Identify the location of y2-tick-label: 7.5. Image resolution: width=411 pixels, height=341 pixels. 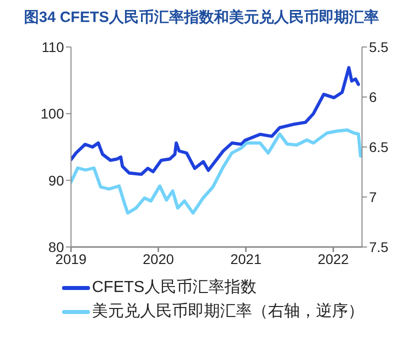
(379, 246).